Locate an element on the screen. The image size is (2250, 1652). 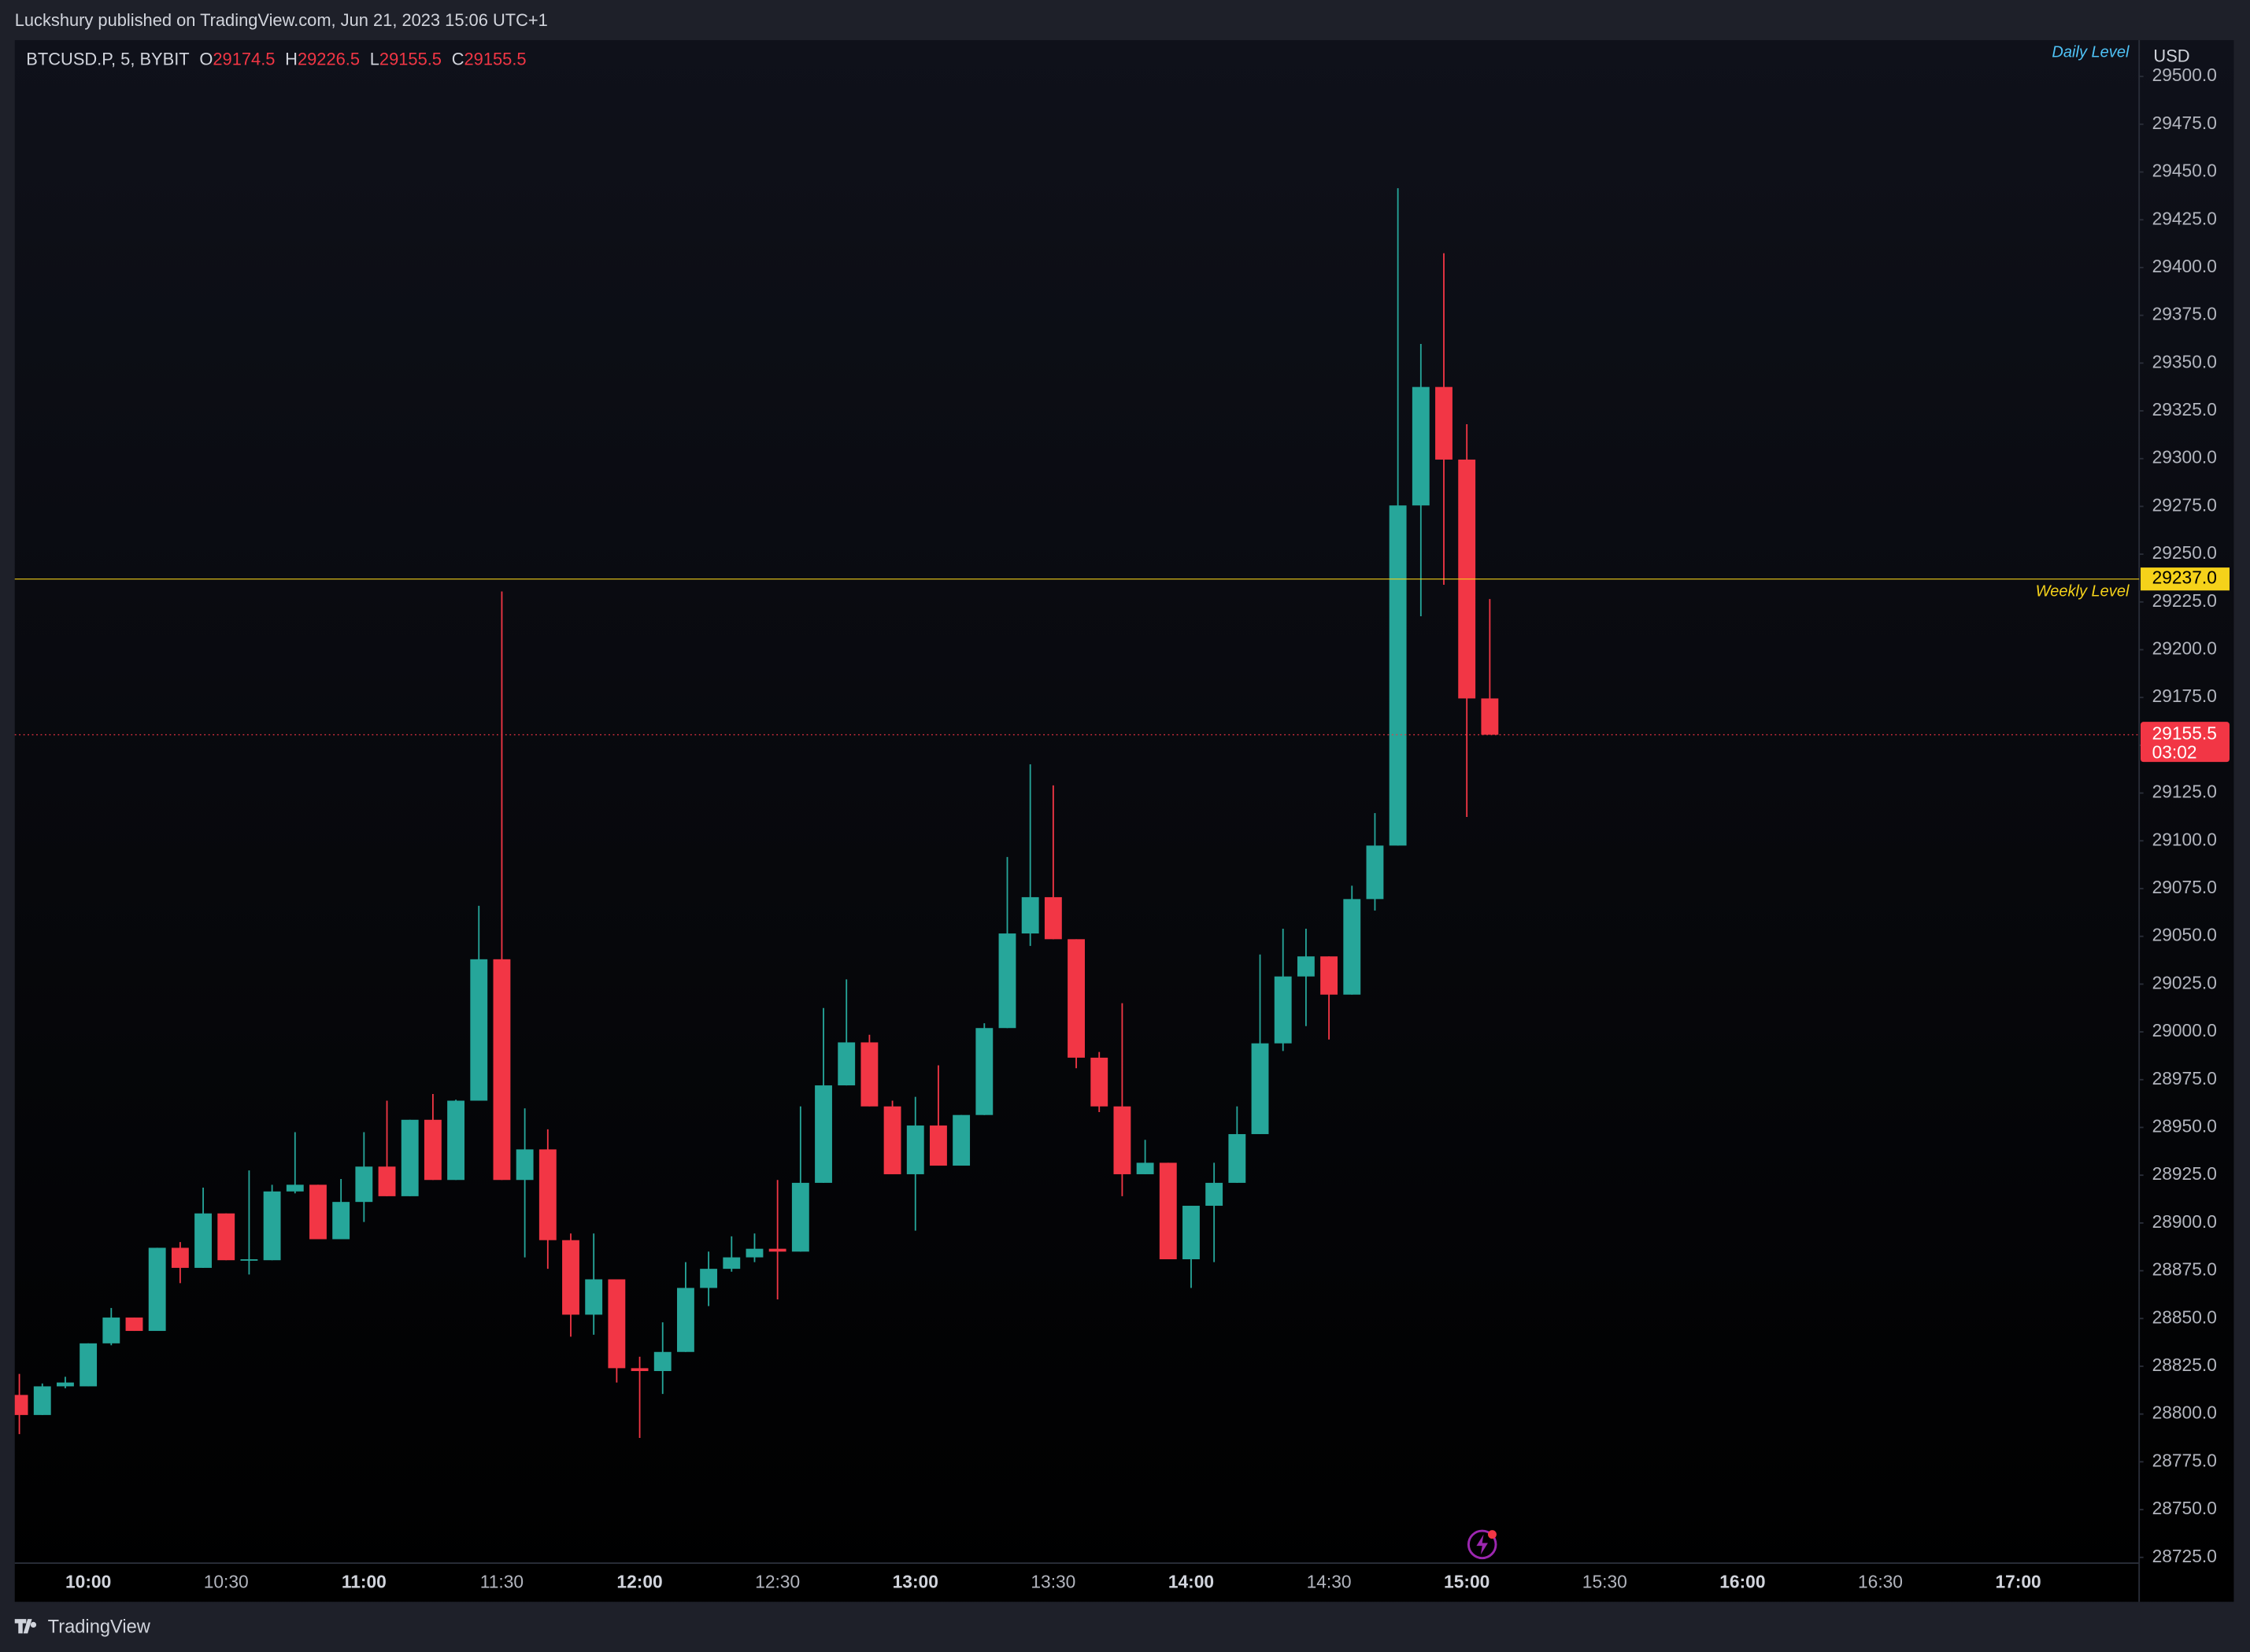
currency: USD is located at coordinates (2171, 56).